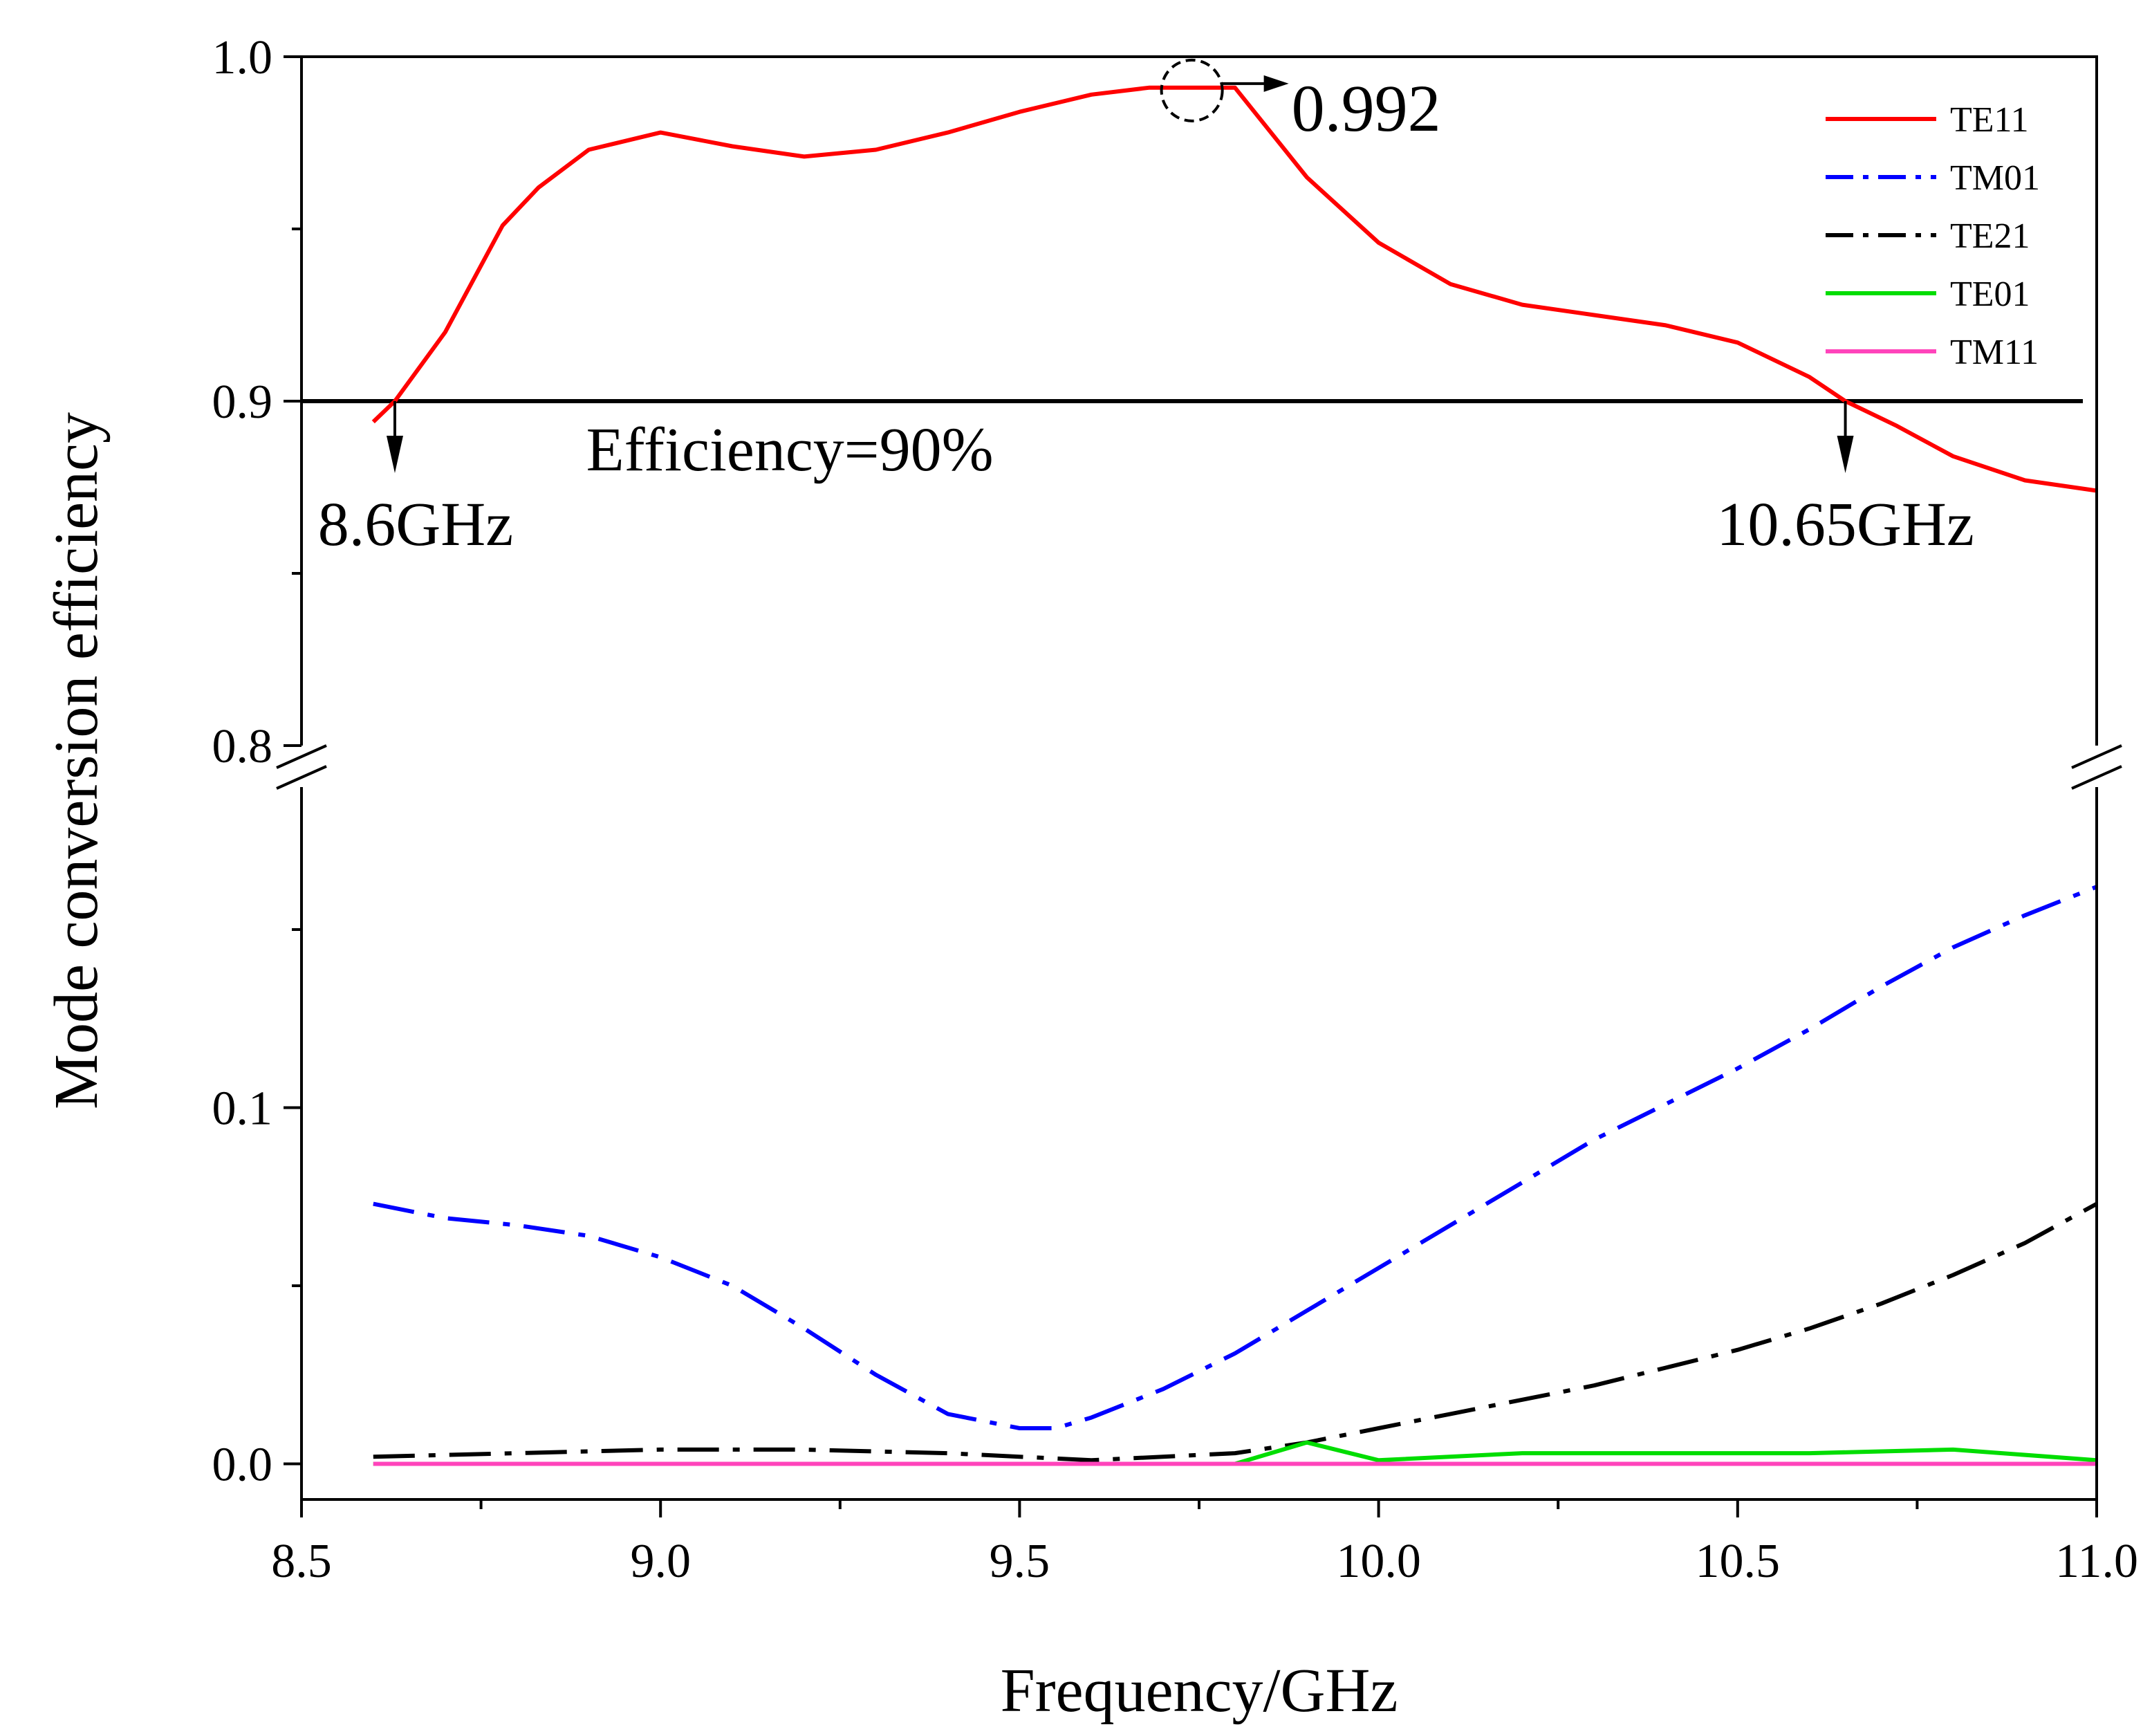 This screenshot has width=2152, height=1736. I want to click on legend-label-te11: TE11, so click(1989, 120).